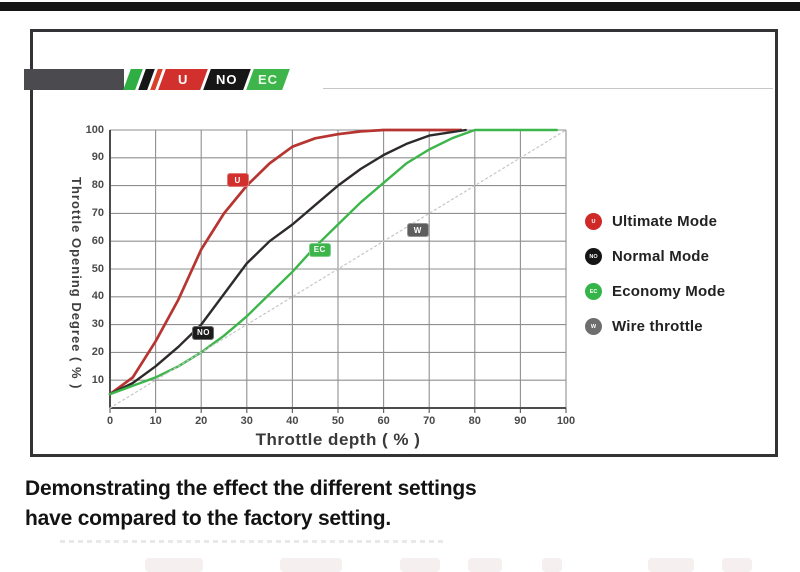 This screenshot has width=800, height=572. I want to click on brand-logo: U NO EC, so click(157, 79).